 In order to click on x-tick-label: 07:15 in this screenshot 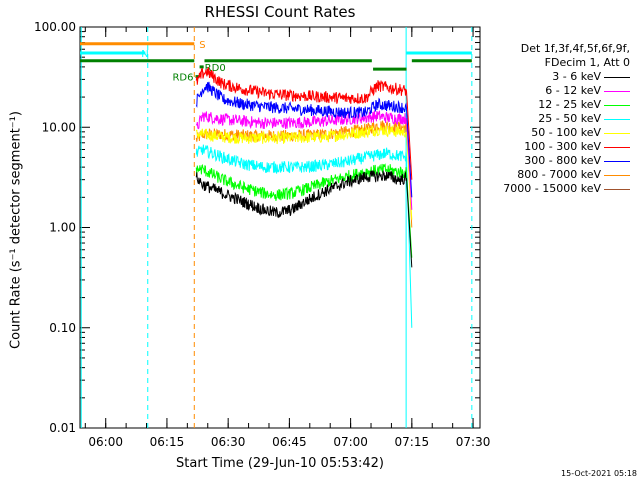, I will do `click(412, 442)`.